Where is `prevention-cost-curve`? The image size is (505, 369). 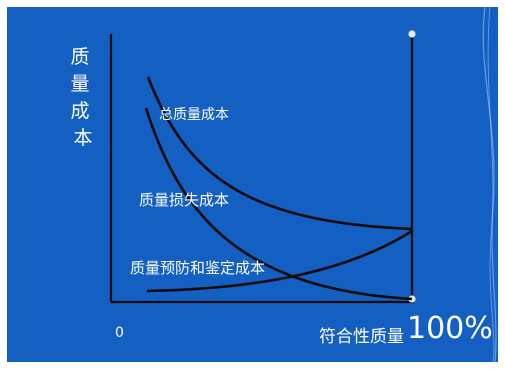
prevention-cost-curve is located at coordinates (279, 261).